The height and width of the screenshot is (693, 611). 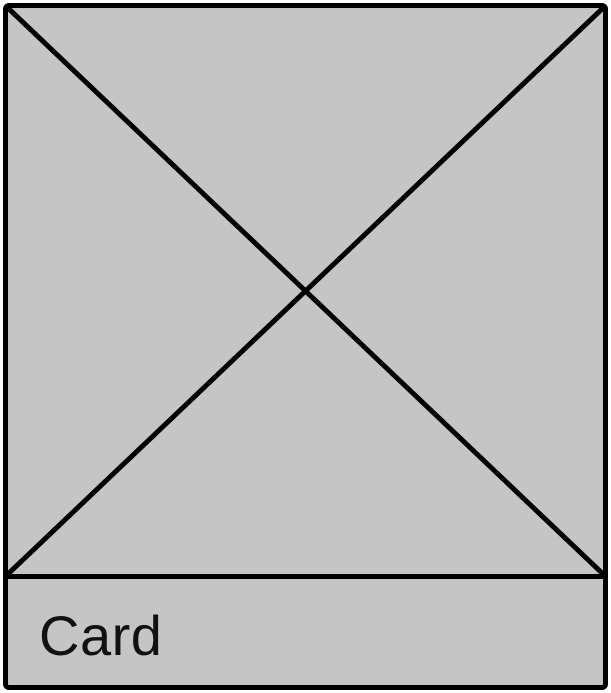 What do you see at coordinates (305, 576) in the screenshot?
I see `card-divider` at bounding box center [305, 576].